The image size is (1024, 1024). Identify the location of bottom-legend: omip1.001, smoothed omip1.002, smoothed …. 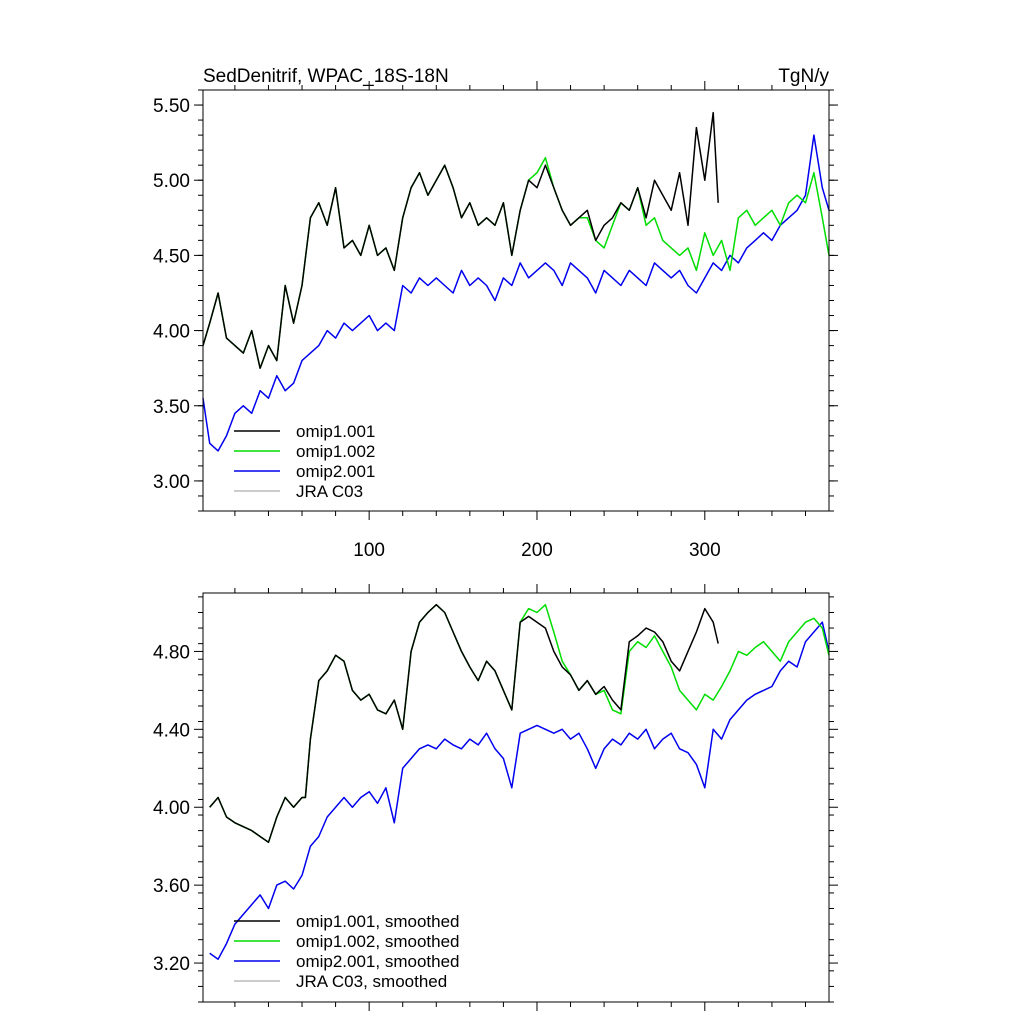
(347, 951).